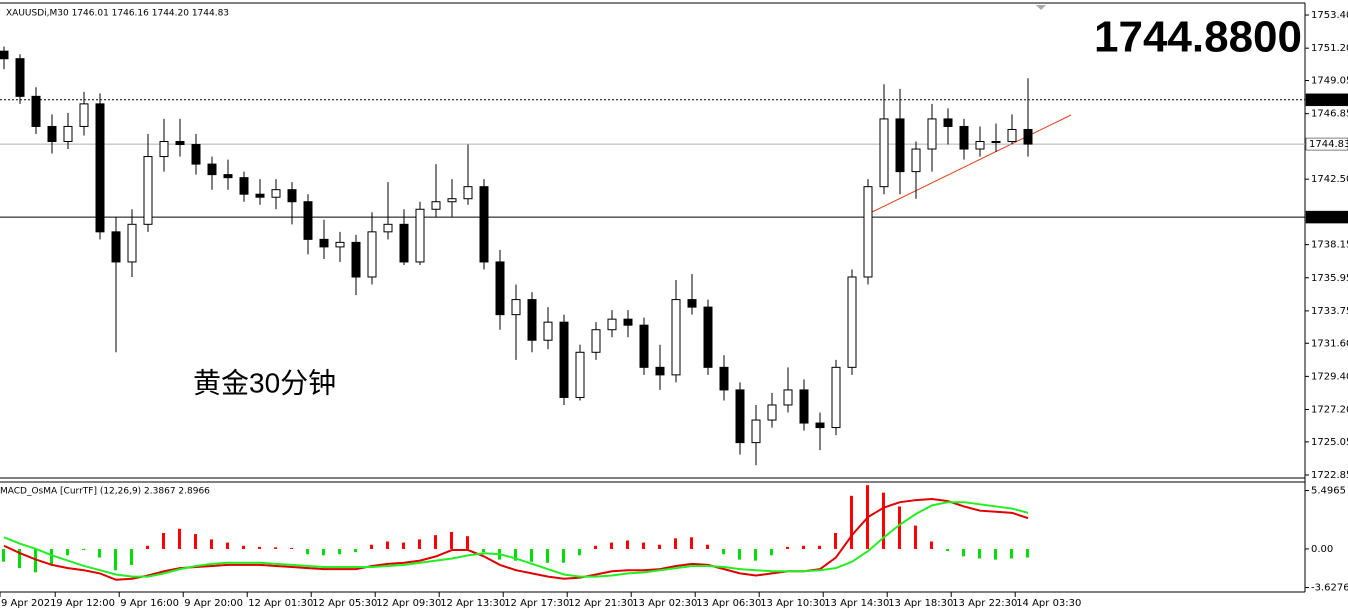 The height and width of the screenshot is (608, 1348). What do you see at coordinates (213, 603) in the screenshot?
I see `x-tick-label: 9 Apr 20:00` at bounding box center [213, 603].